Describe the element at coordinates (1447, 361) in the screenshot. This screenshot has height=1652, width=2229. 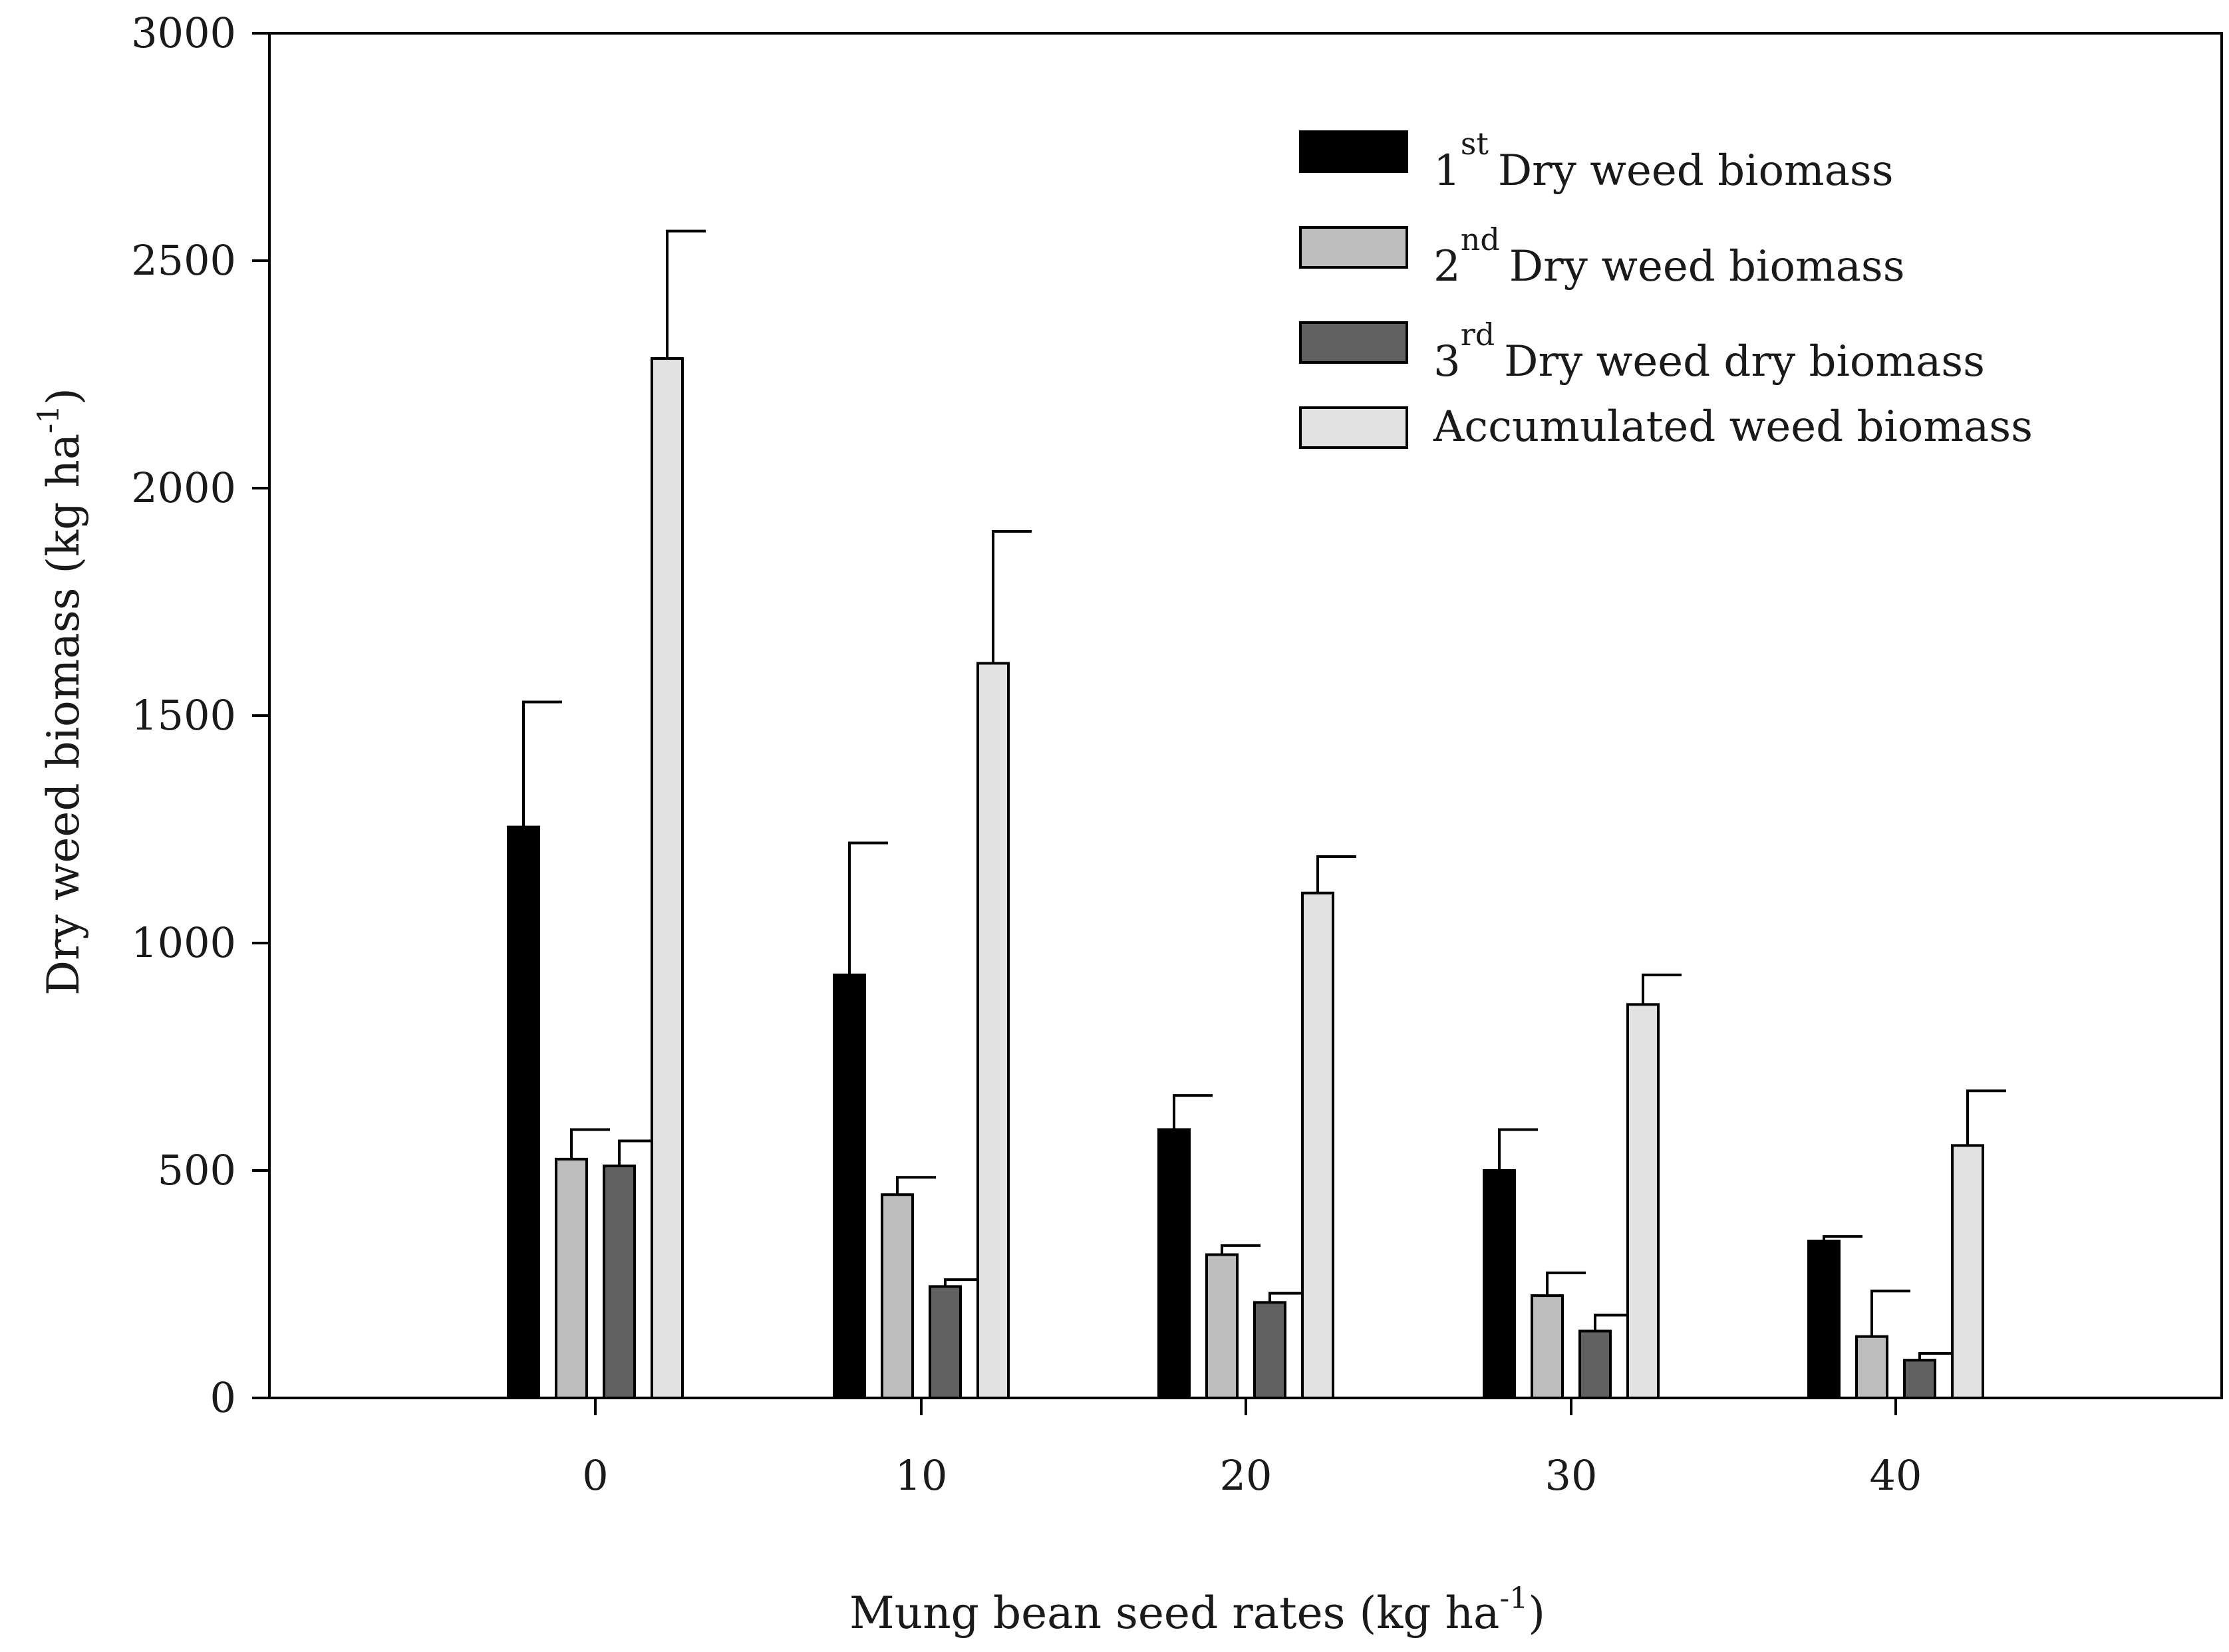
I see `legend-ordinal: 3` at that location.